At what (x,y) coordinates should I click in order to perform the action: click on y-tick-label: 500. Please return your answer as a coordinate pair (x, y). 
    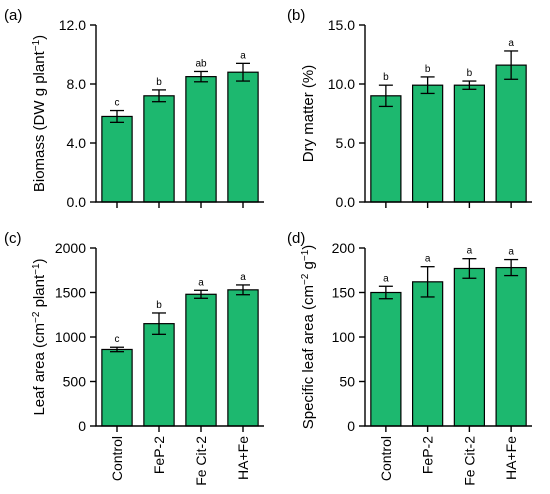
    Looking at the image, I should click on (75, 382).